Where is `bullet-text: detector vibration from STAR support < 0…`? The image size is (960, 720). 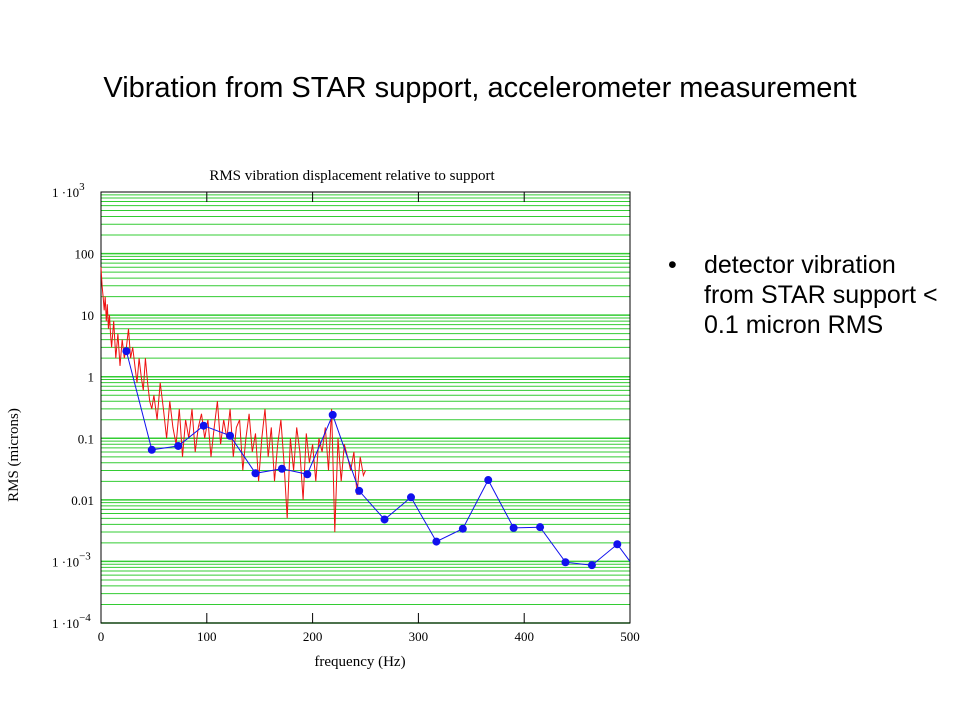 bullet-text: detector vibration from STAR support < 0… is located at coordinates (821, 295).